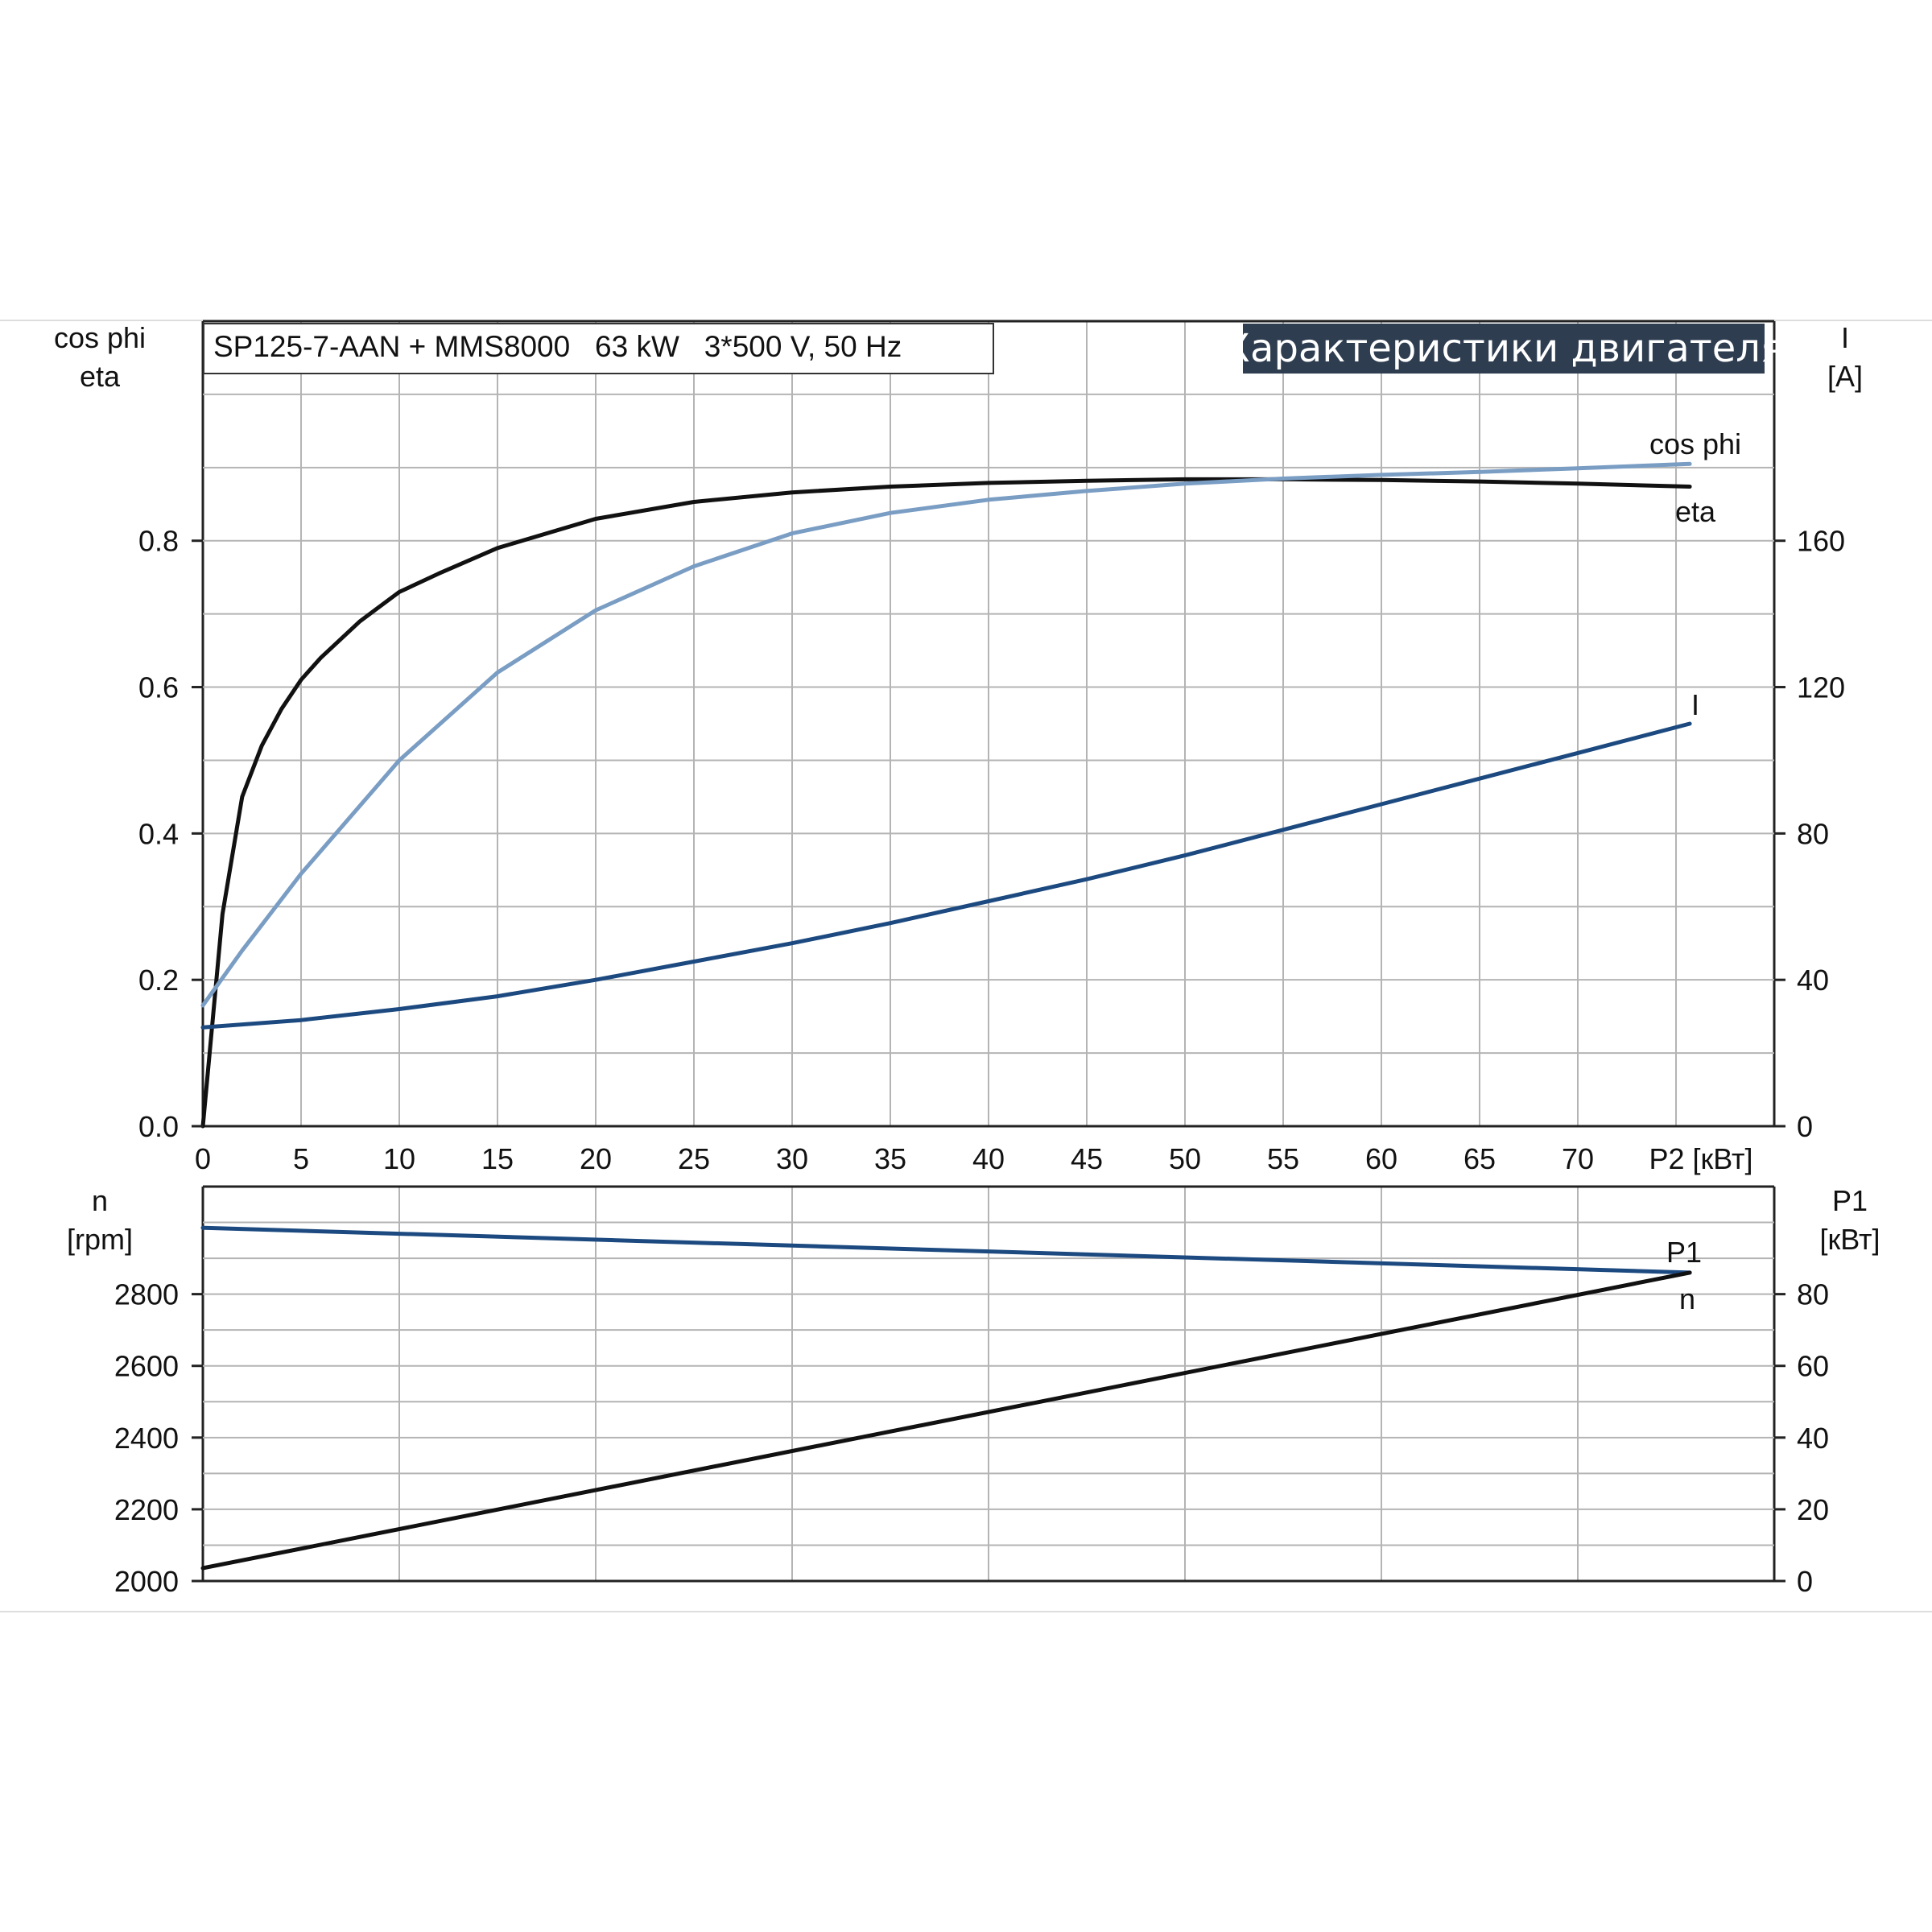  I want to click on left-tick-label: 2400, so click(146, 1438).